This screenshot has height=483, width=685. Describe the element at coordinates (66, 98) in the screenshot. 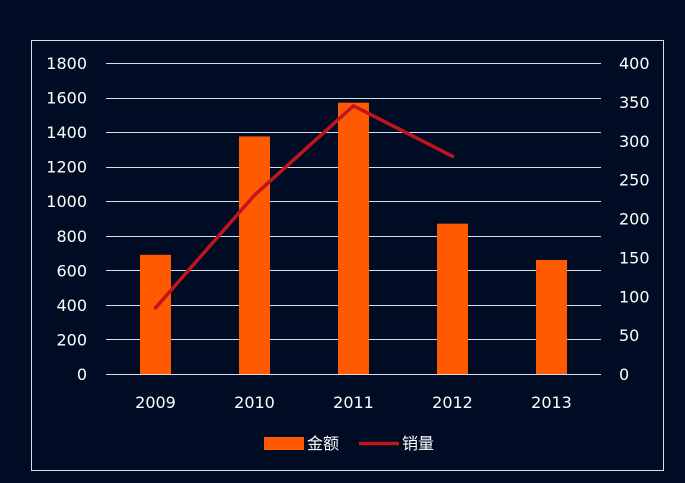

I see `left-tick-label-8: 1600` at that location.